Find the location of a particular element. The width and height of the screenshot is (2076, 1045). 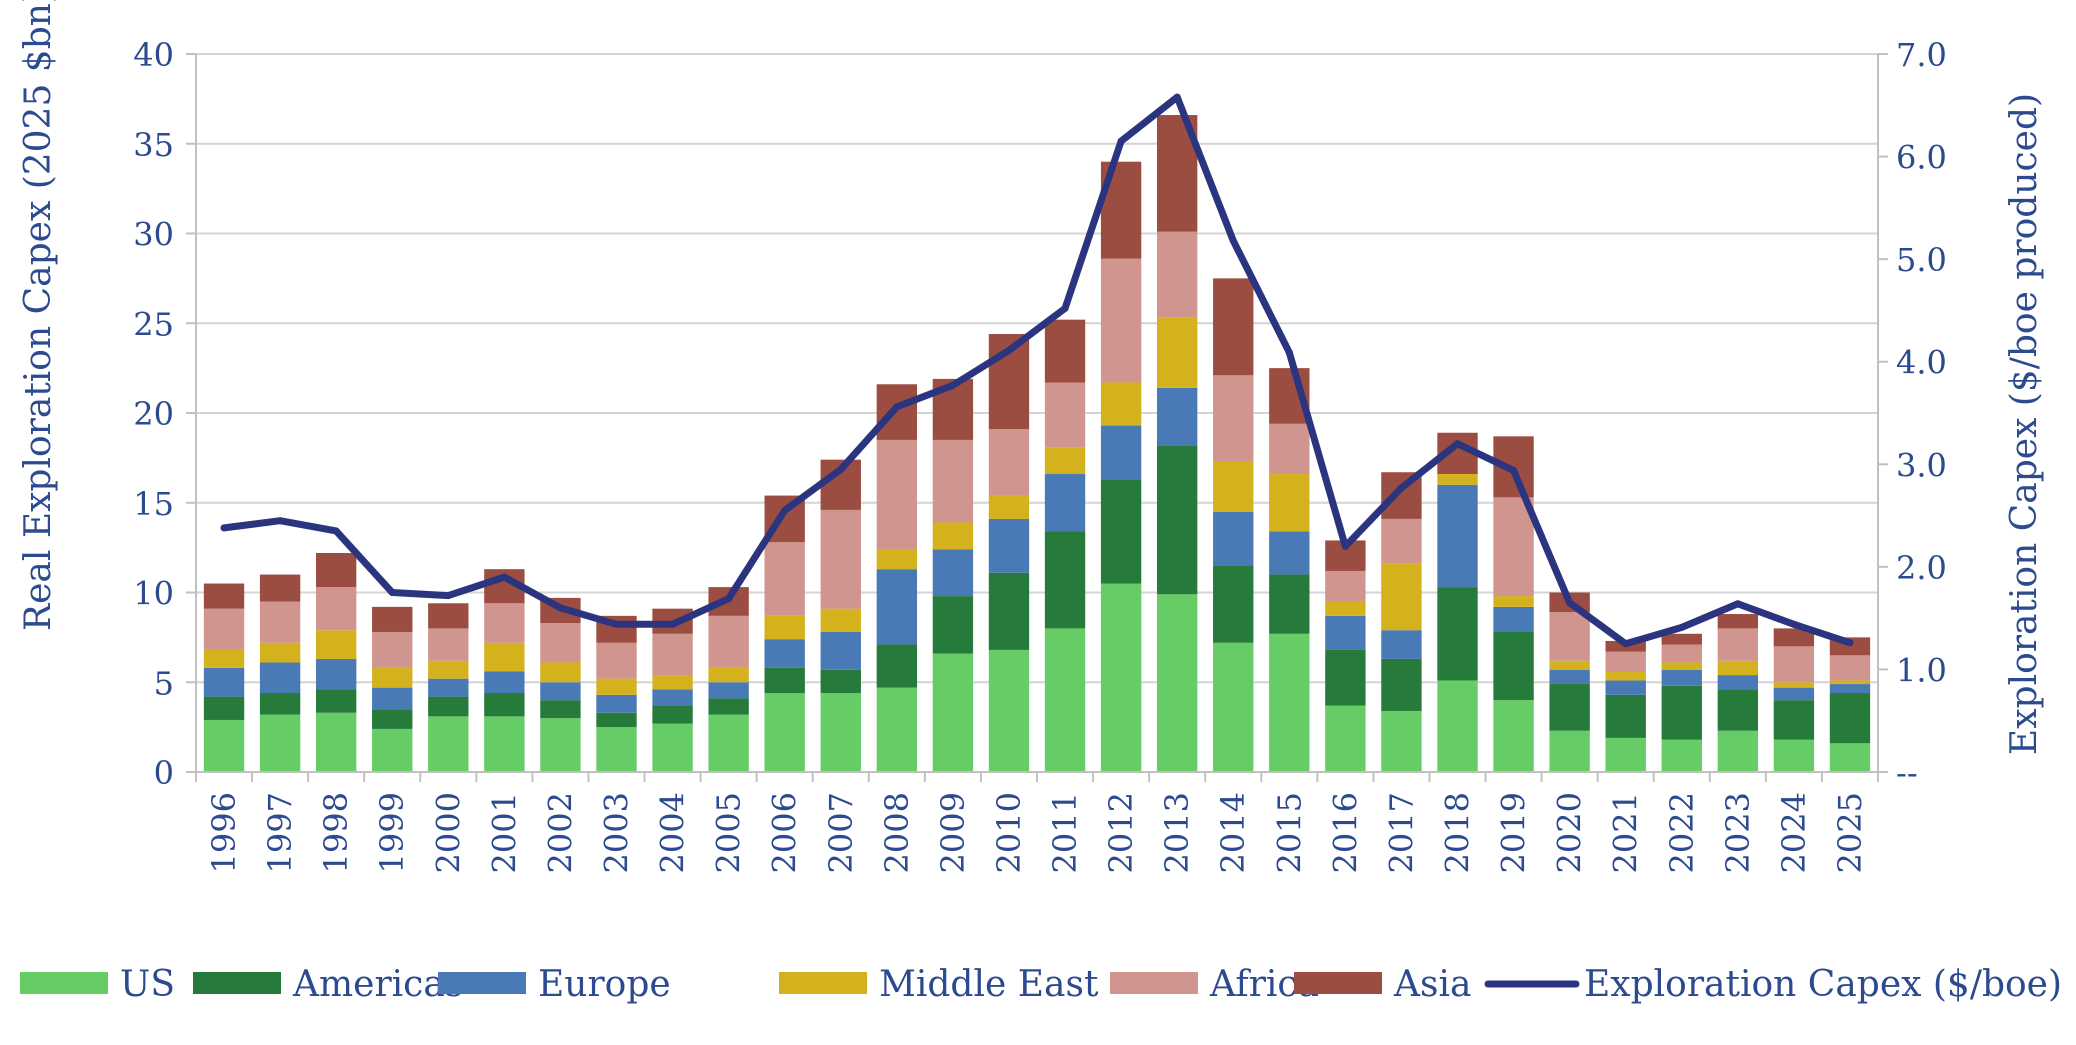

legend-label: Europe is located at coordinates (604, 984).